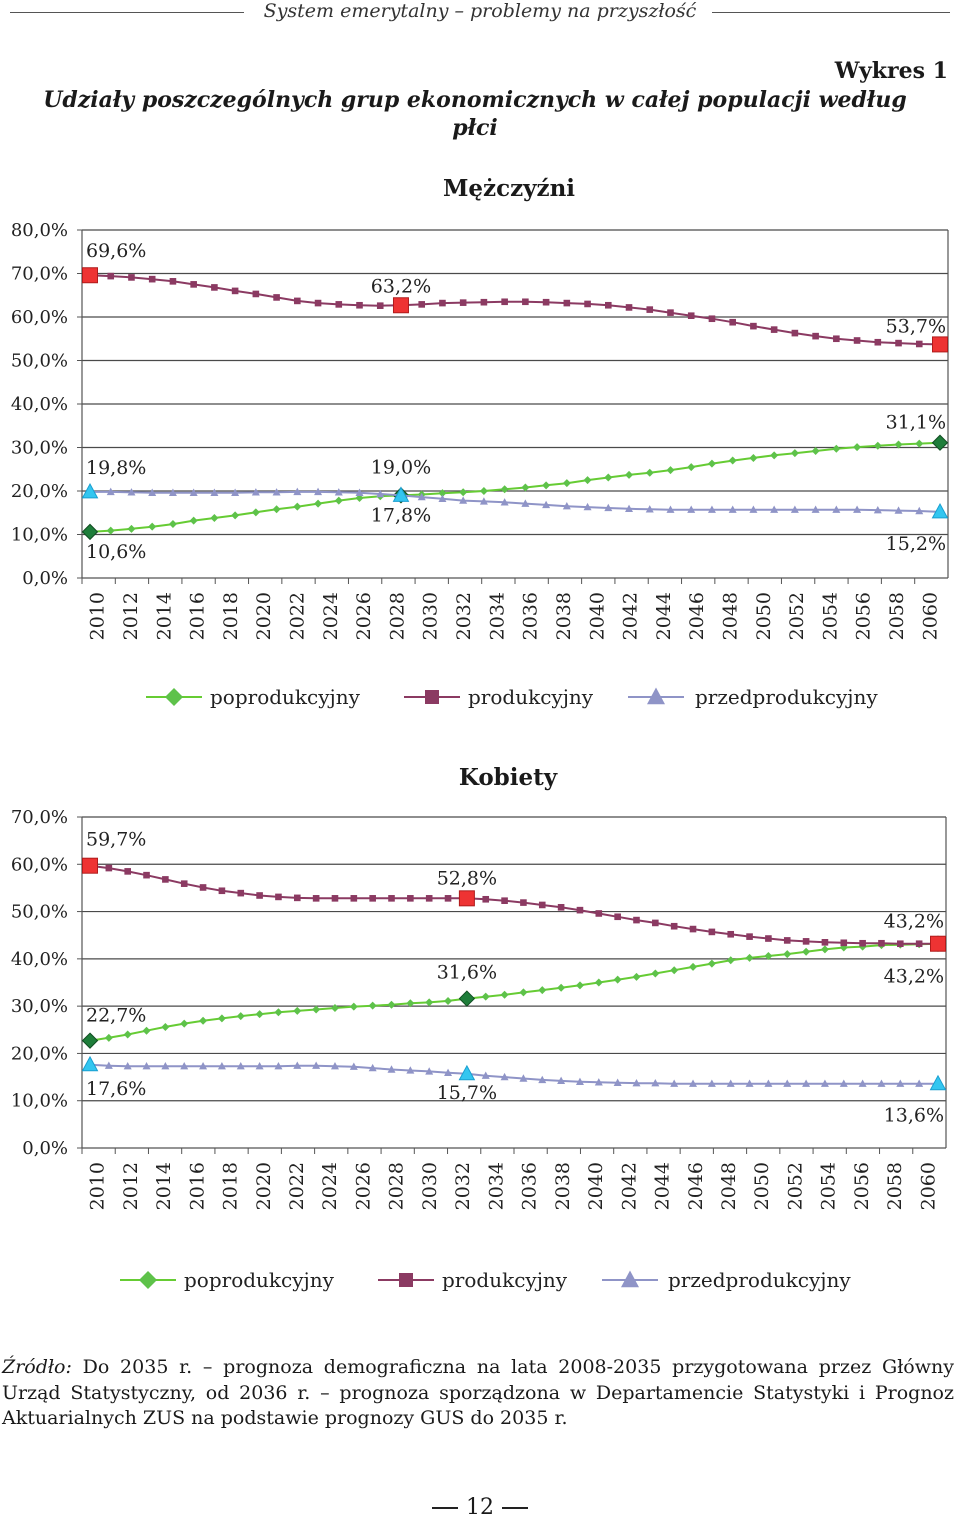 The image size is (960, 1522). What do you see at coordinates (259, 1280) in the screenshot?
I see `legend-label-kobiety-poprodukcyjny: poprodukcyjny` at bounding box center [259, 1280].